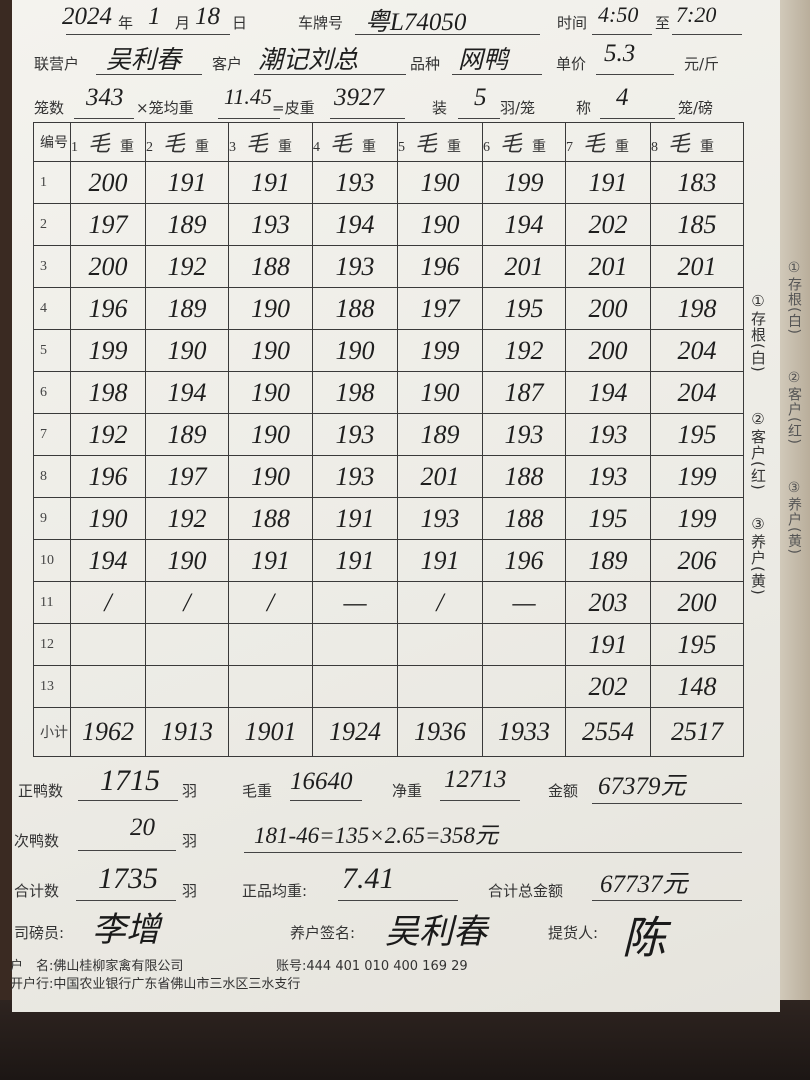 Image resolution: width=810 pixels, height=1080 pixels. What do you see at coordinates (177, 984) in the screenshot?
I see `bank-name: 中国农业银行广东省佛山市三水区三水支行` at bounding box center [177, 984].